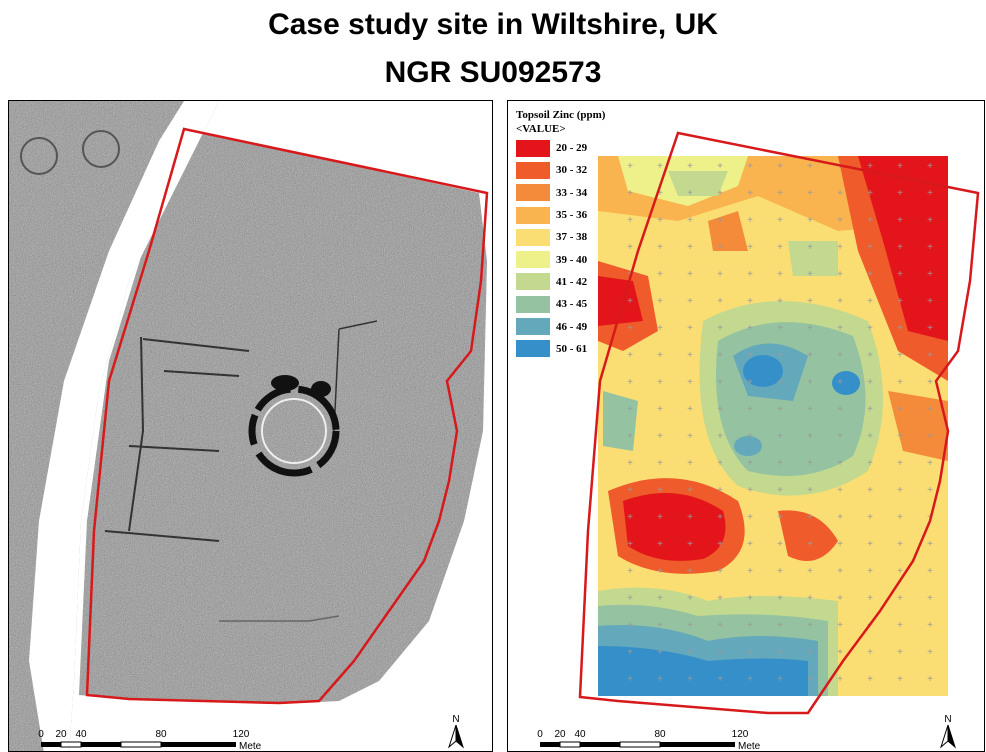 This screenshot has height=752, width=986. I want to click on legend-label: 39 - 40, so click(572, 259).